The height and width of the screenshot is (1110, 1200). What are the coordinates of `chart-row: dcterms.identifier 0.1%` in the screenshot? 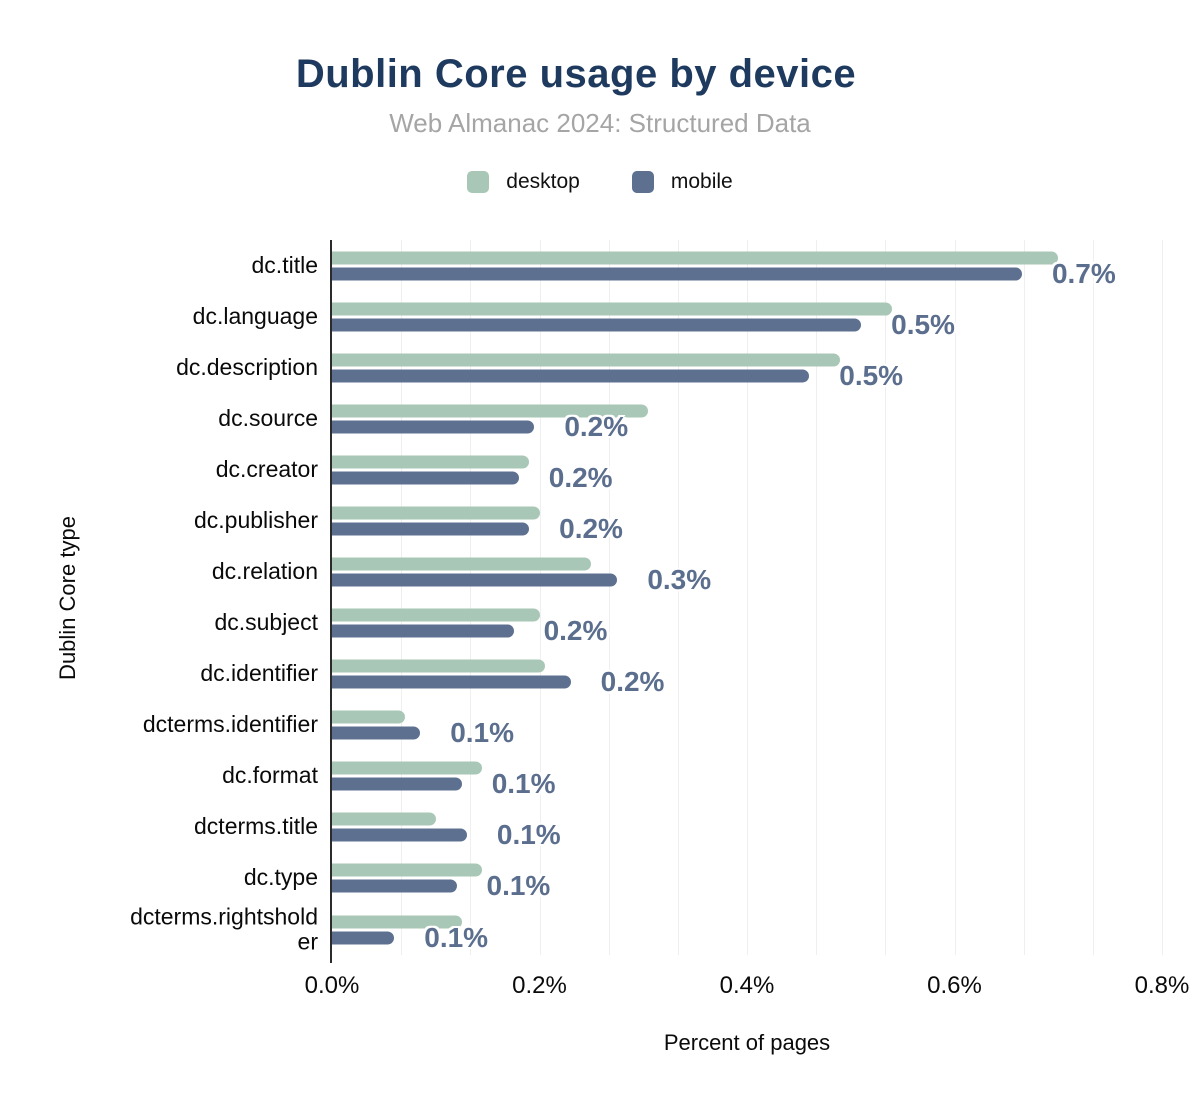 It's located at (652, 725).